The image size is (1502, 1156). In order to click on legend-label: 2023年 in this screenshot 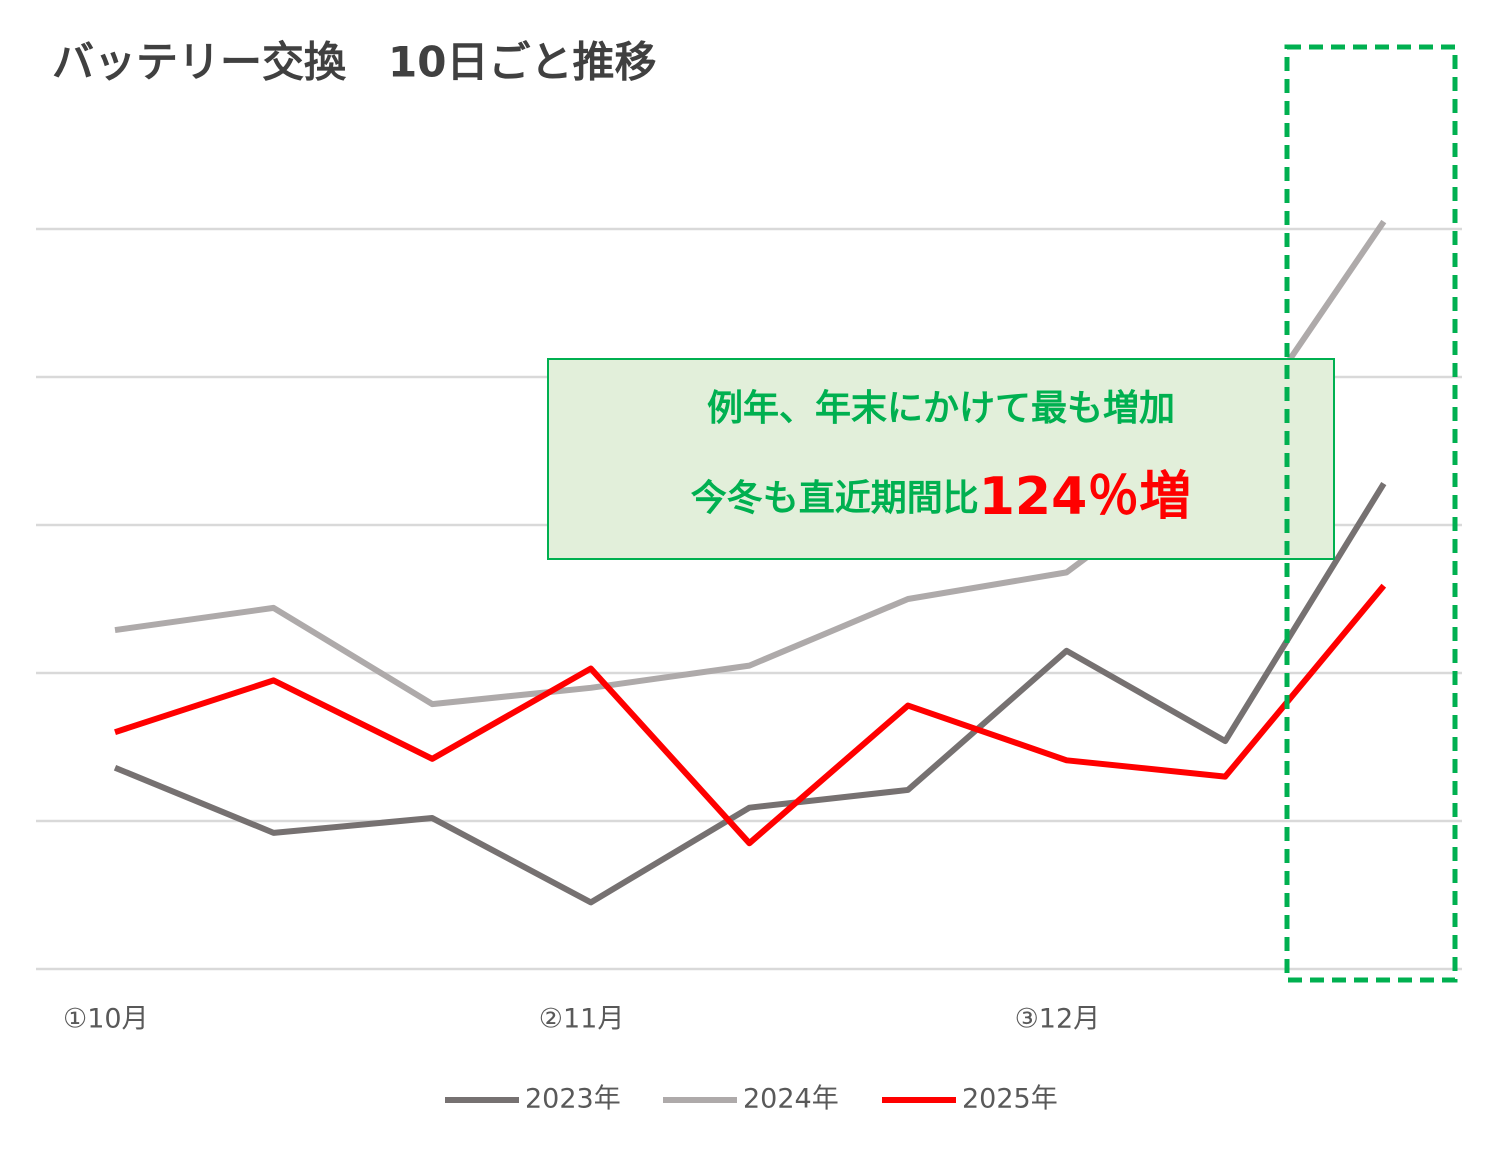, I will do `click(573, 1099)`.